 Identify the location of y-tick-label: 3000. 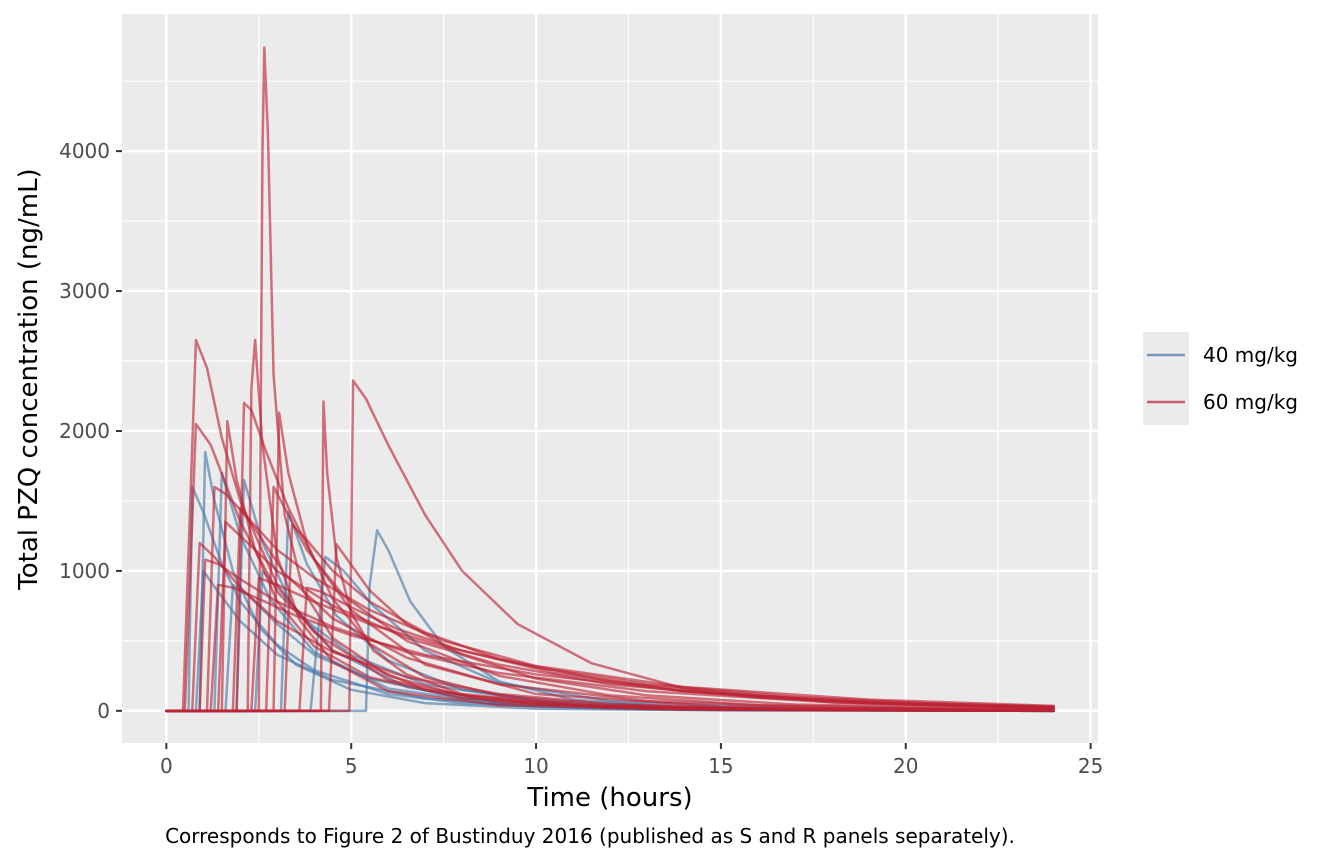
(84, 291).